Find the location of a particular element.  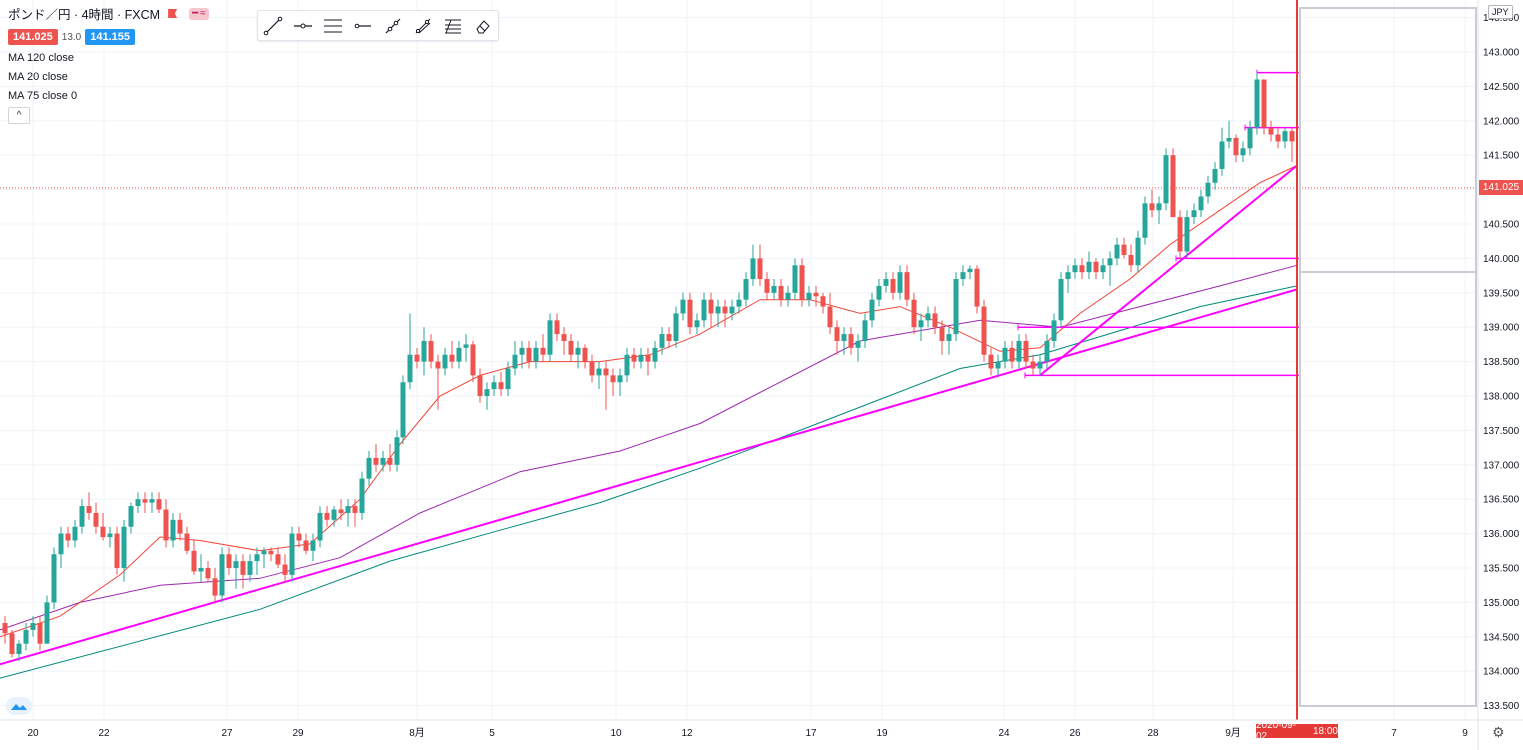

price-tick-label: 134.000 is located at coordinates (1501, 672).